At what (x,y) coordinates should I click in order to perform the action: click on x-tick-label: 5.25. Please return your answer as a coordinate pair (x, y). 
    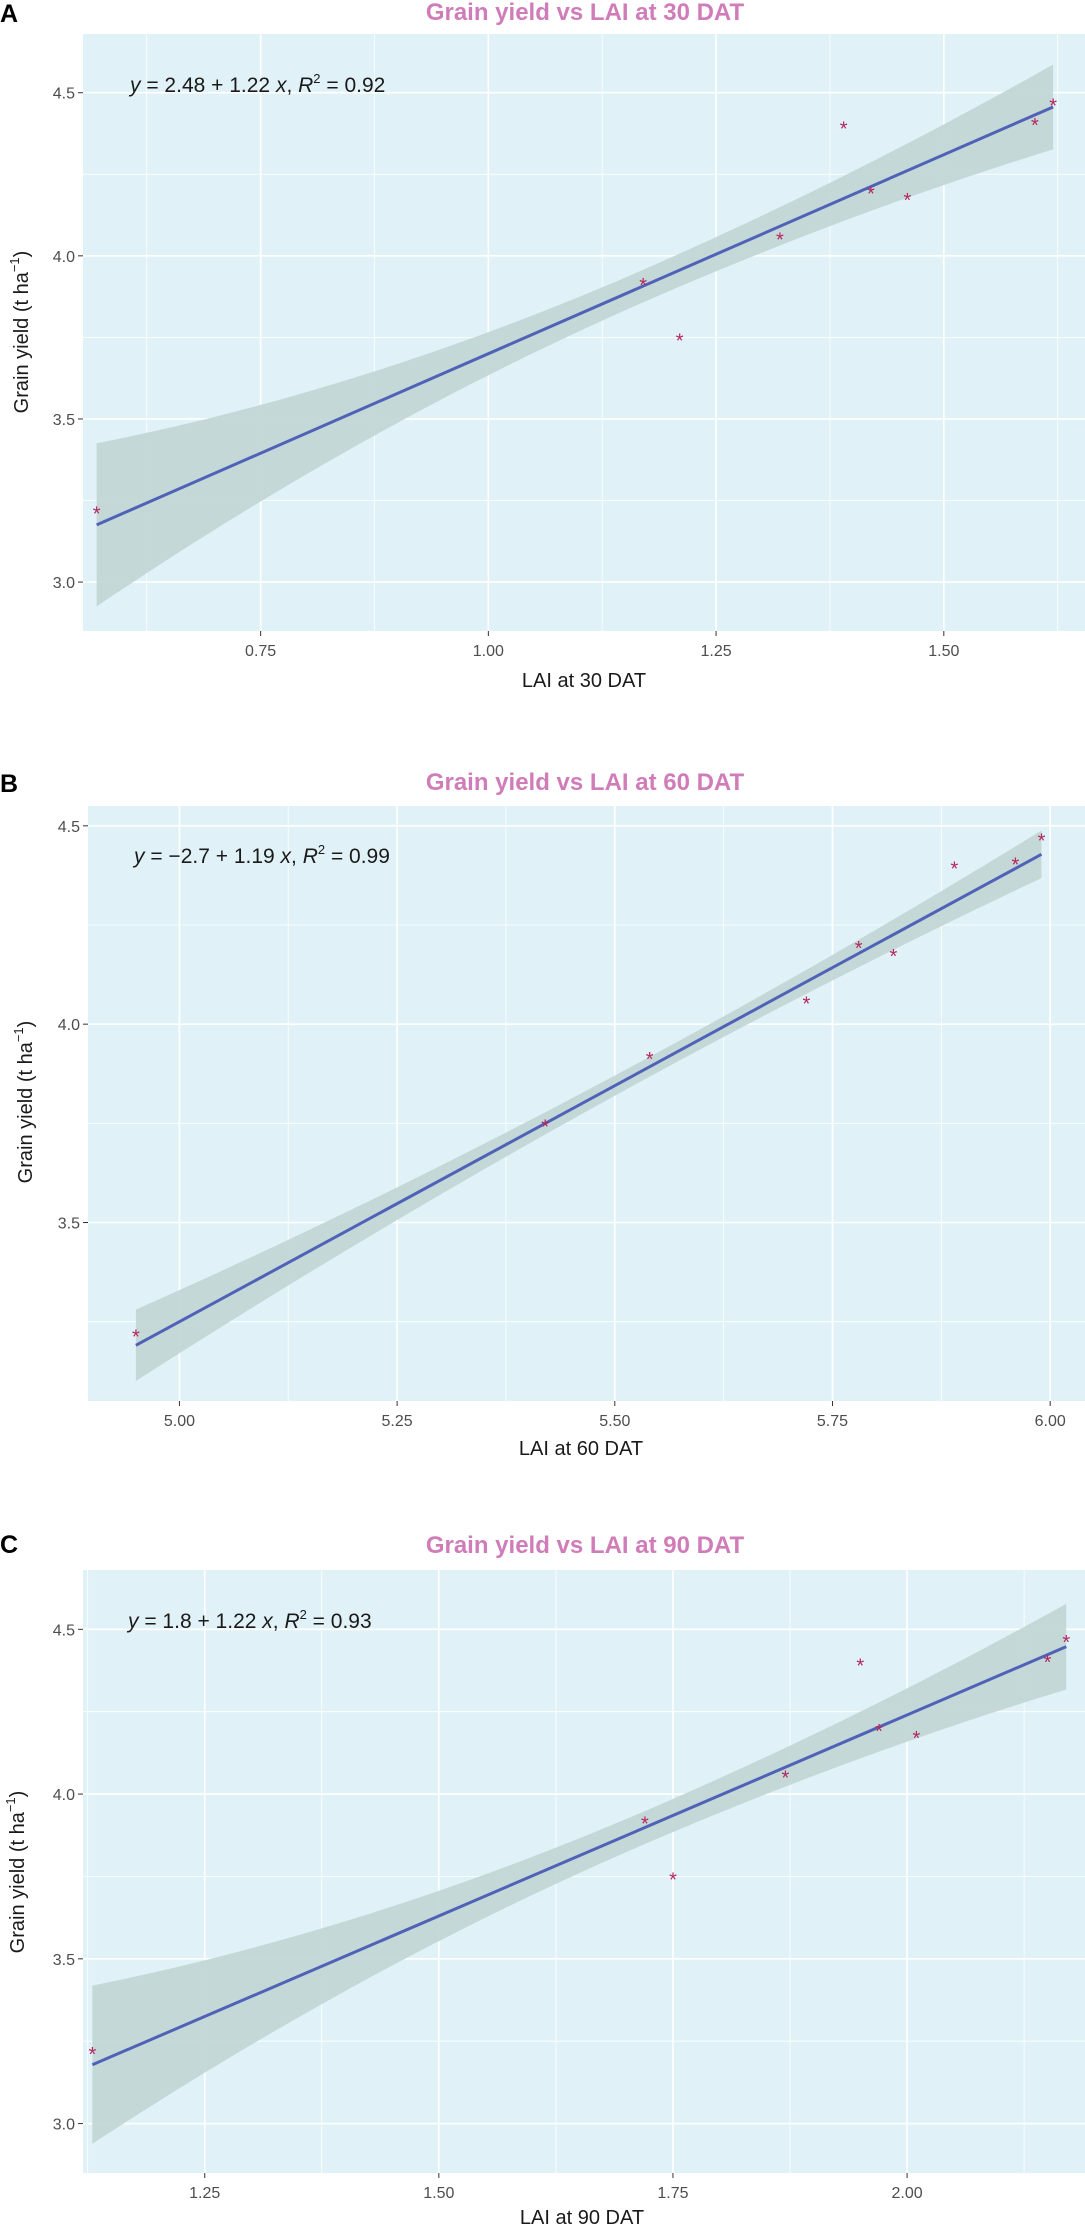
    Looking at the image, I should click on (397, 1421).